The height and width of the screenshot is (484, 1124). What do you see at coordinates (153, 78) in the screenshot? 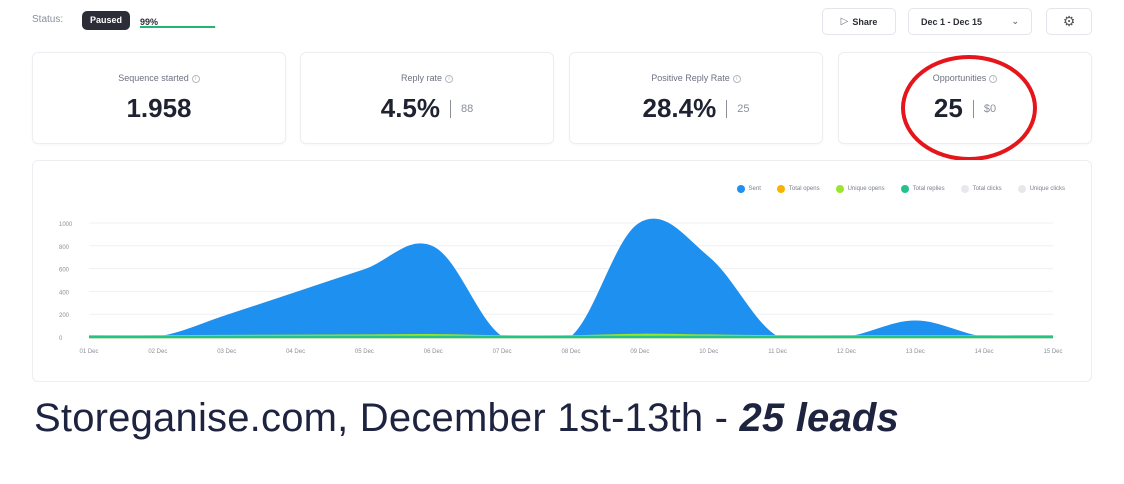
I see `metric-title: Sequence started` at bounding box center [153, 78].